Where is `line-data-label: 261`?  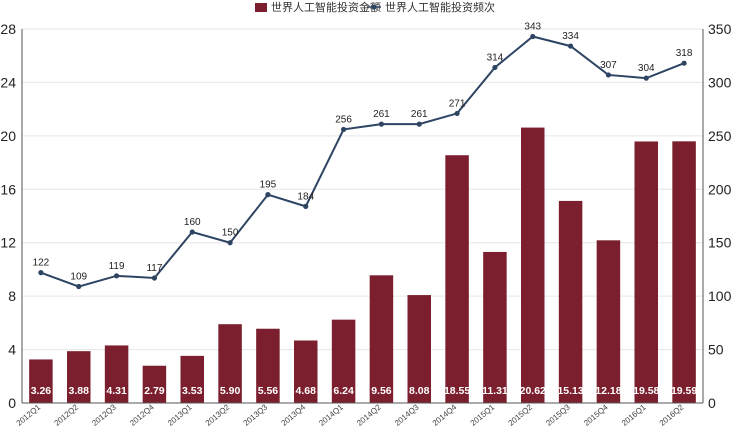 line-data-label: 261 is located at coordinates (419, 114).